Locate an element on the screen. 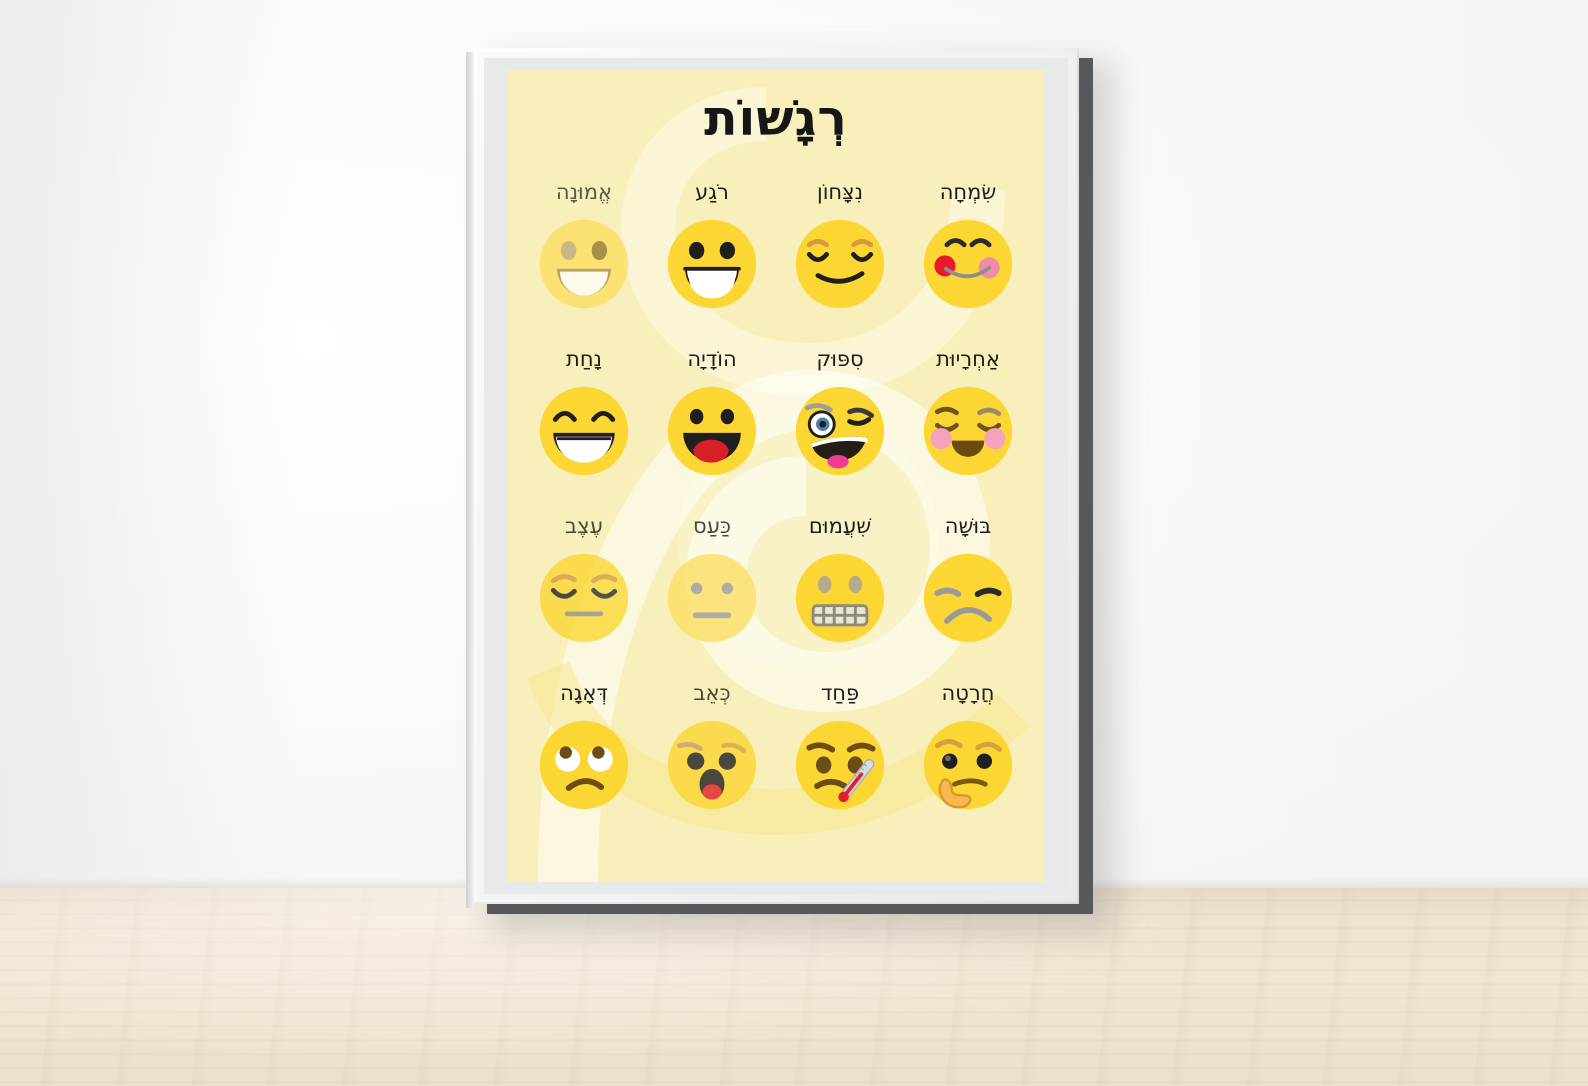  relaxed-closed-eyes-smile-emoji is located at coordinates (840, 264).